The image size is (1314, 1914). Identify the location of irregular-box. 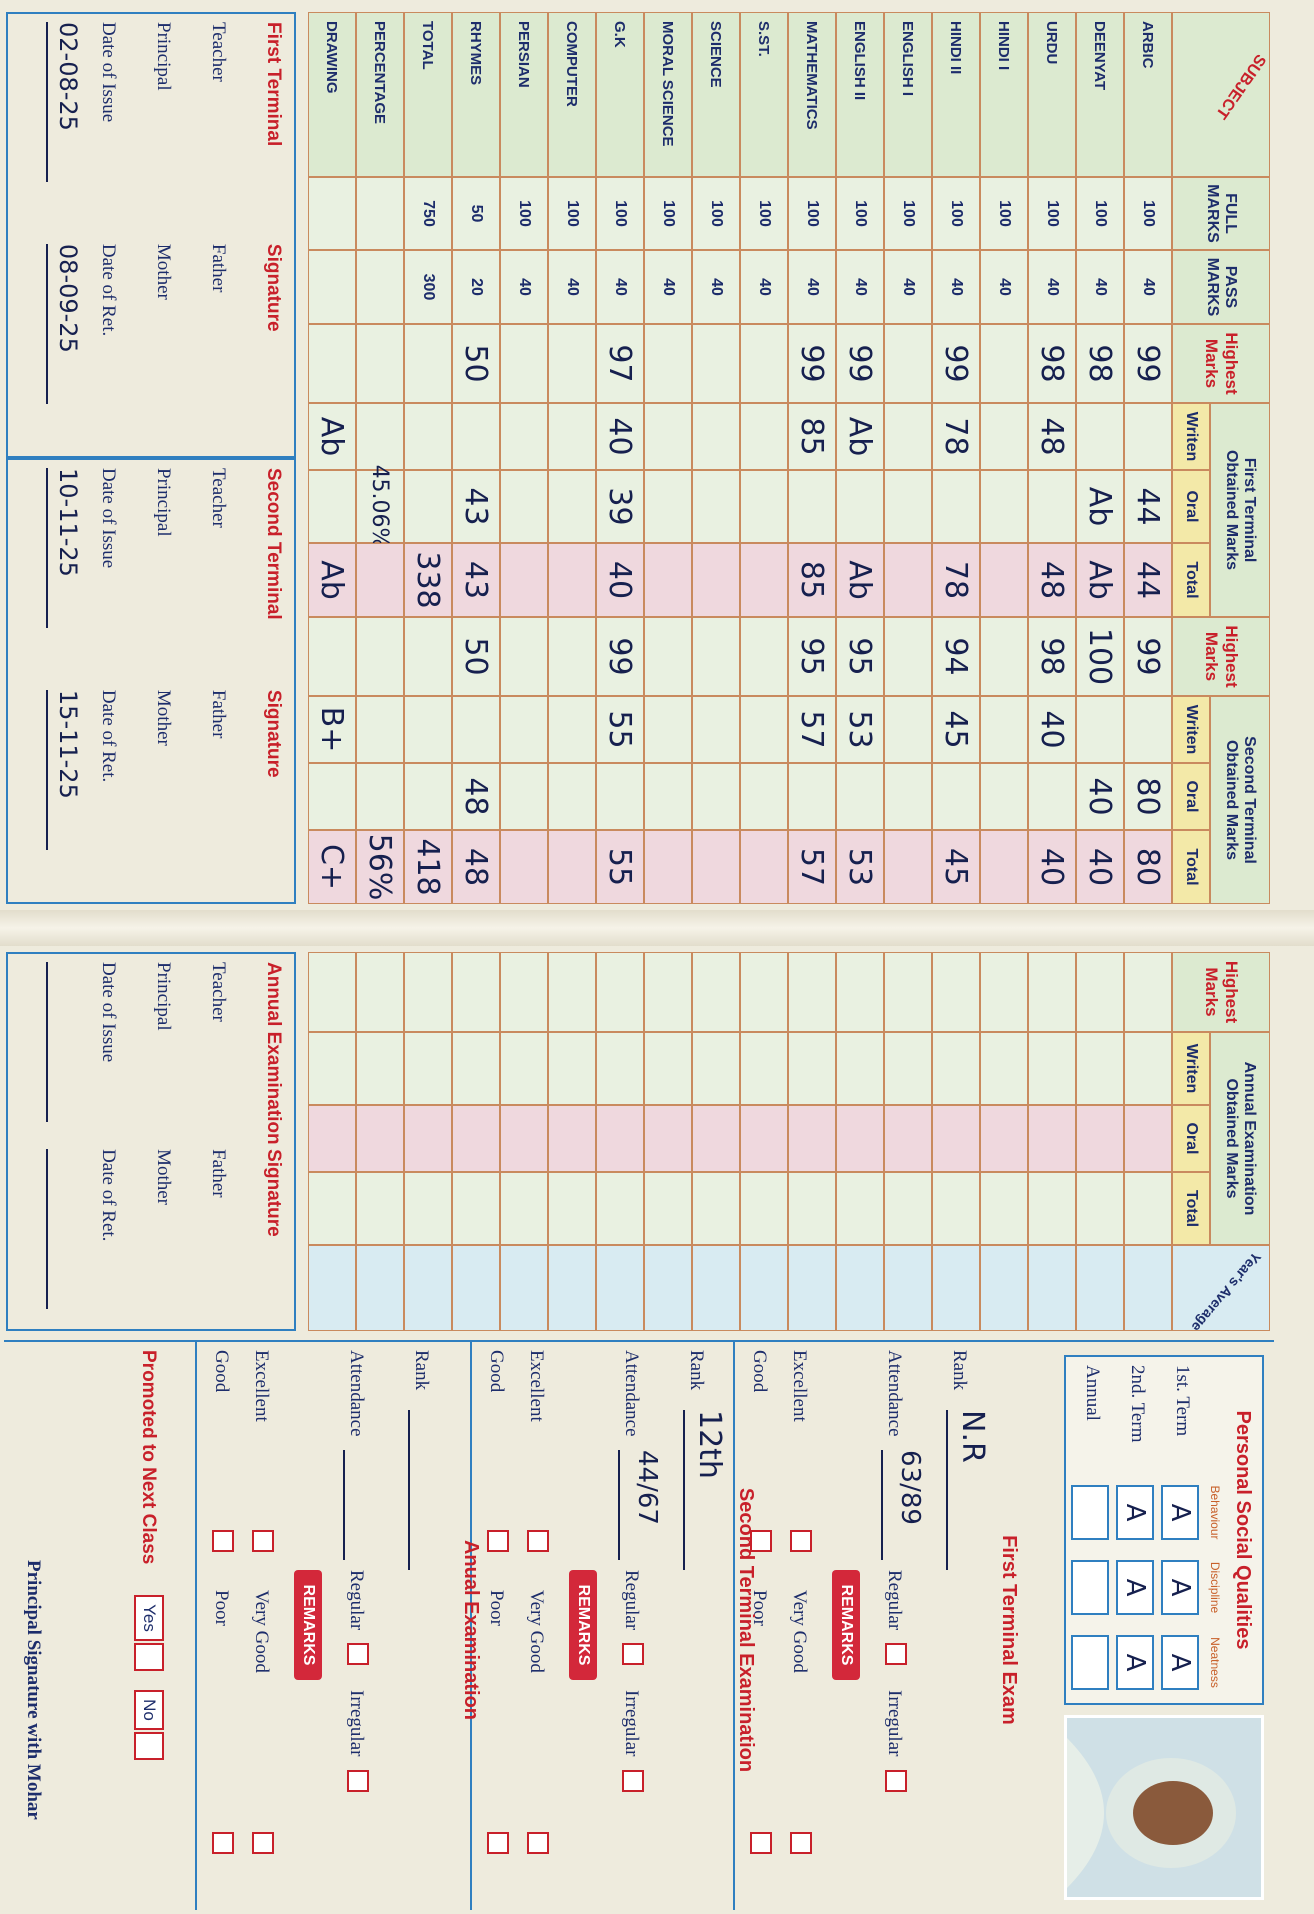
(358, 1781).